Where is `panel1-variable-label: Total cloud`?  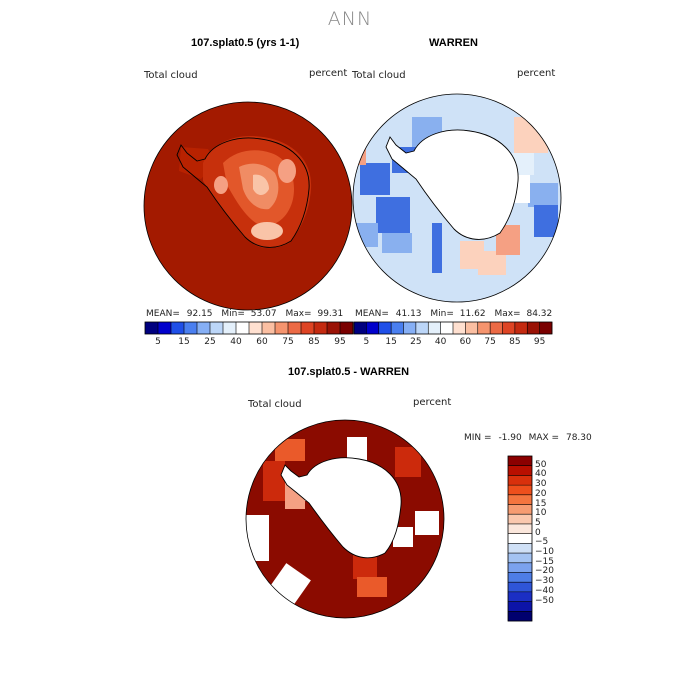
panel1-variable-label: Total cloud is located at coordinates (171, 75).